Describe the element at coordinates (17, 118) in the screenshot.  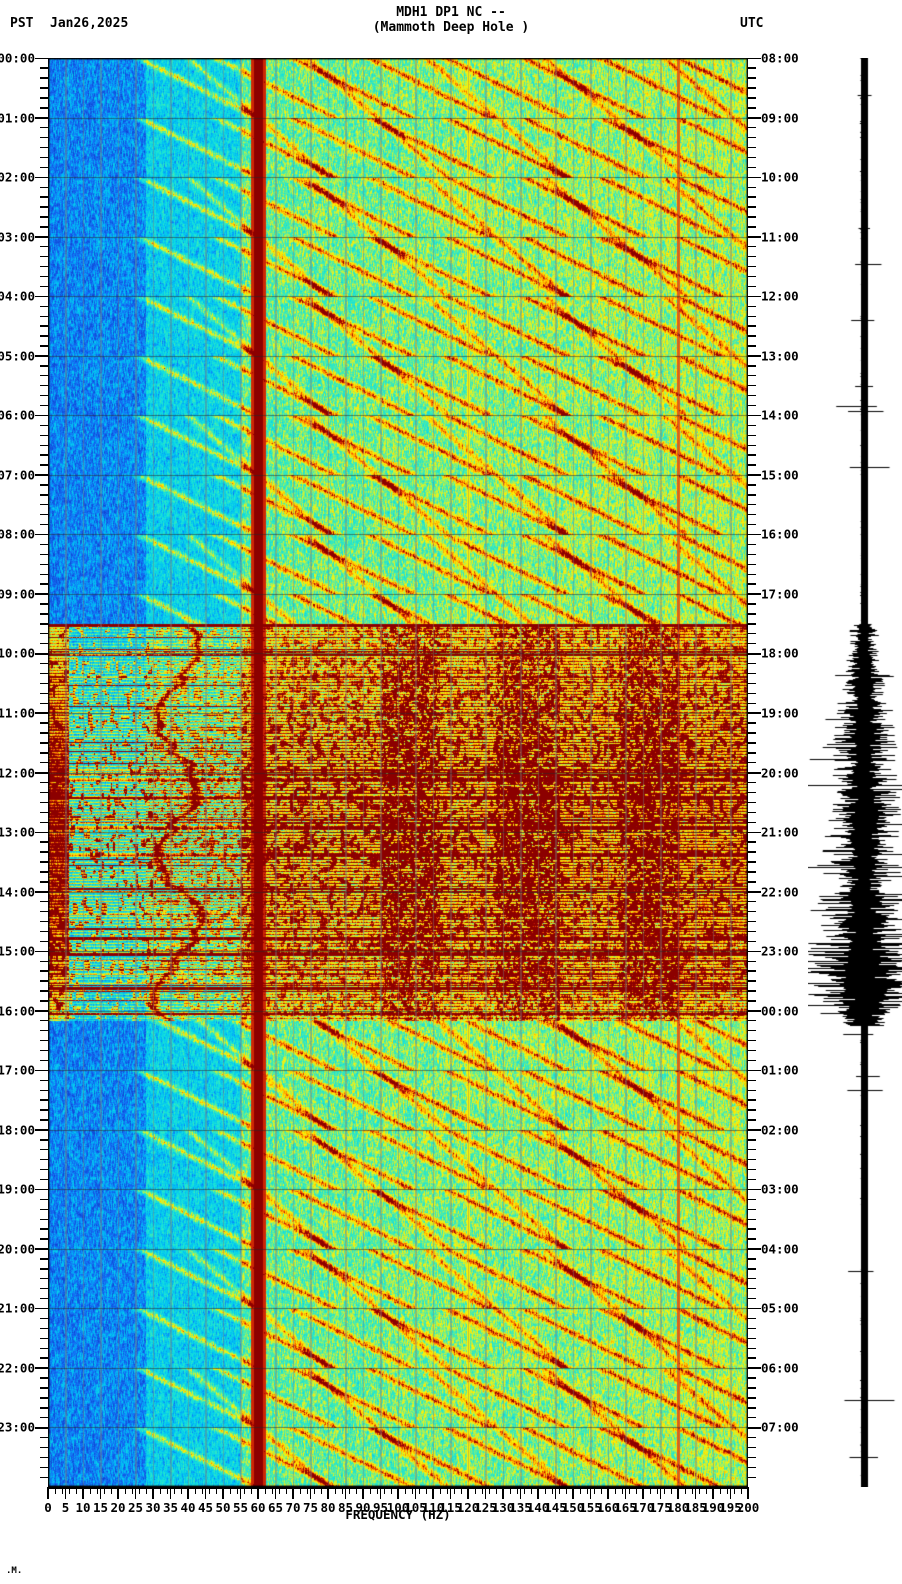
I see `time-label-pst: 01:00` at that location.